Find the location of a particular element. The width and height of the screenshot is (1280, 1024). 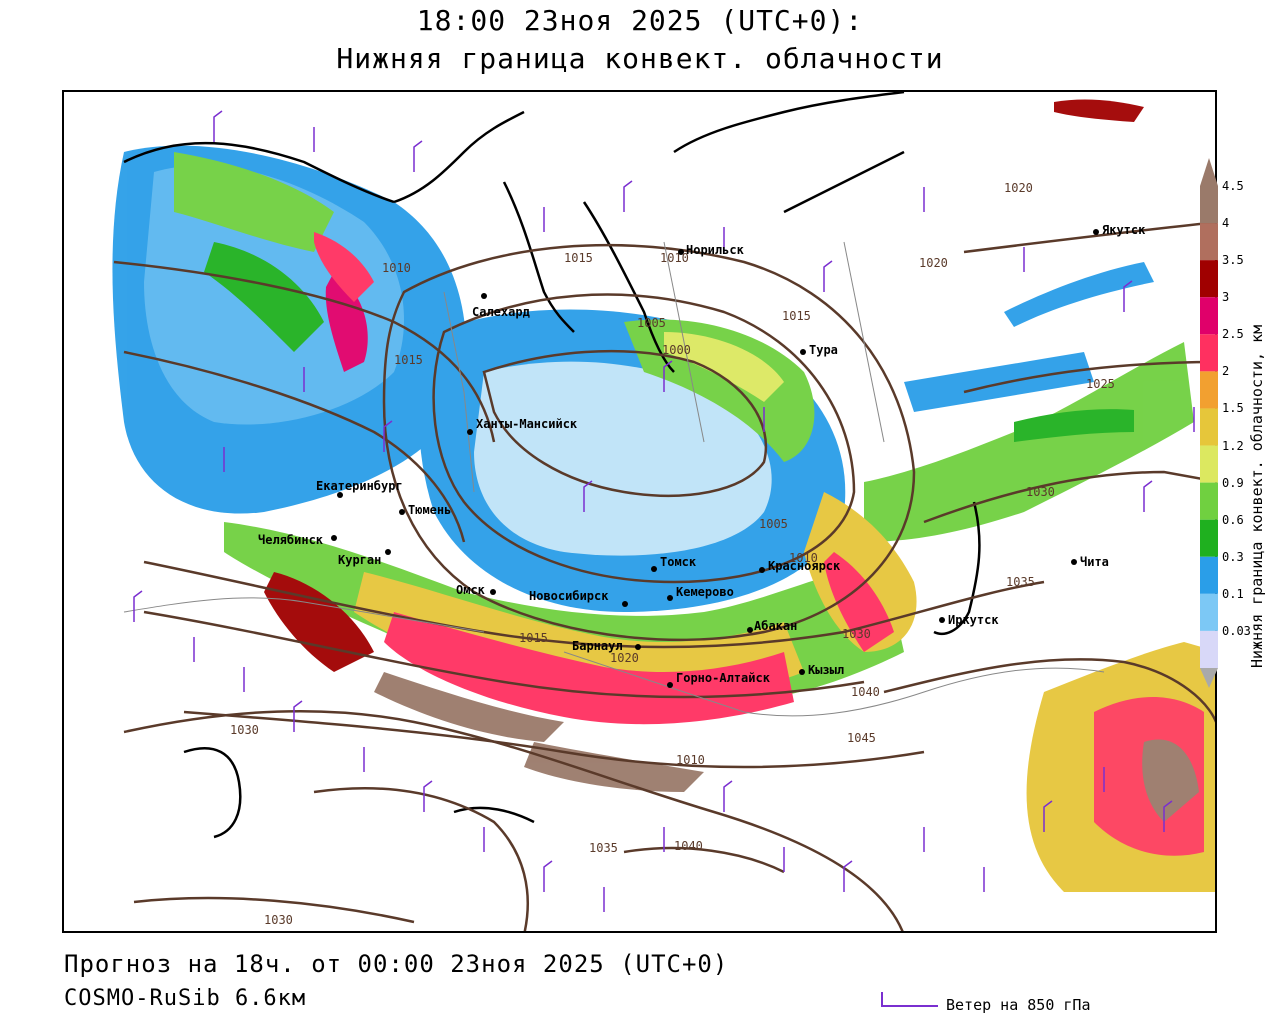

city-label: Томск is located at coordinates (678, 562).